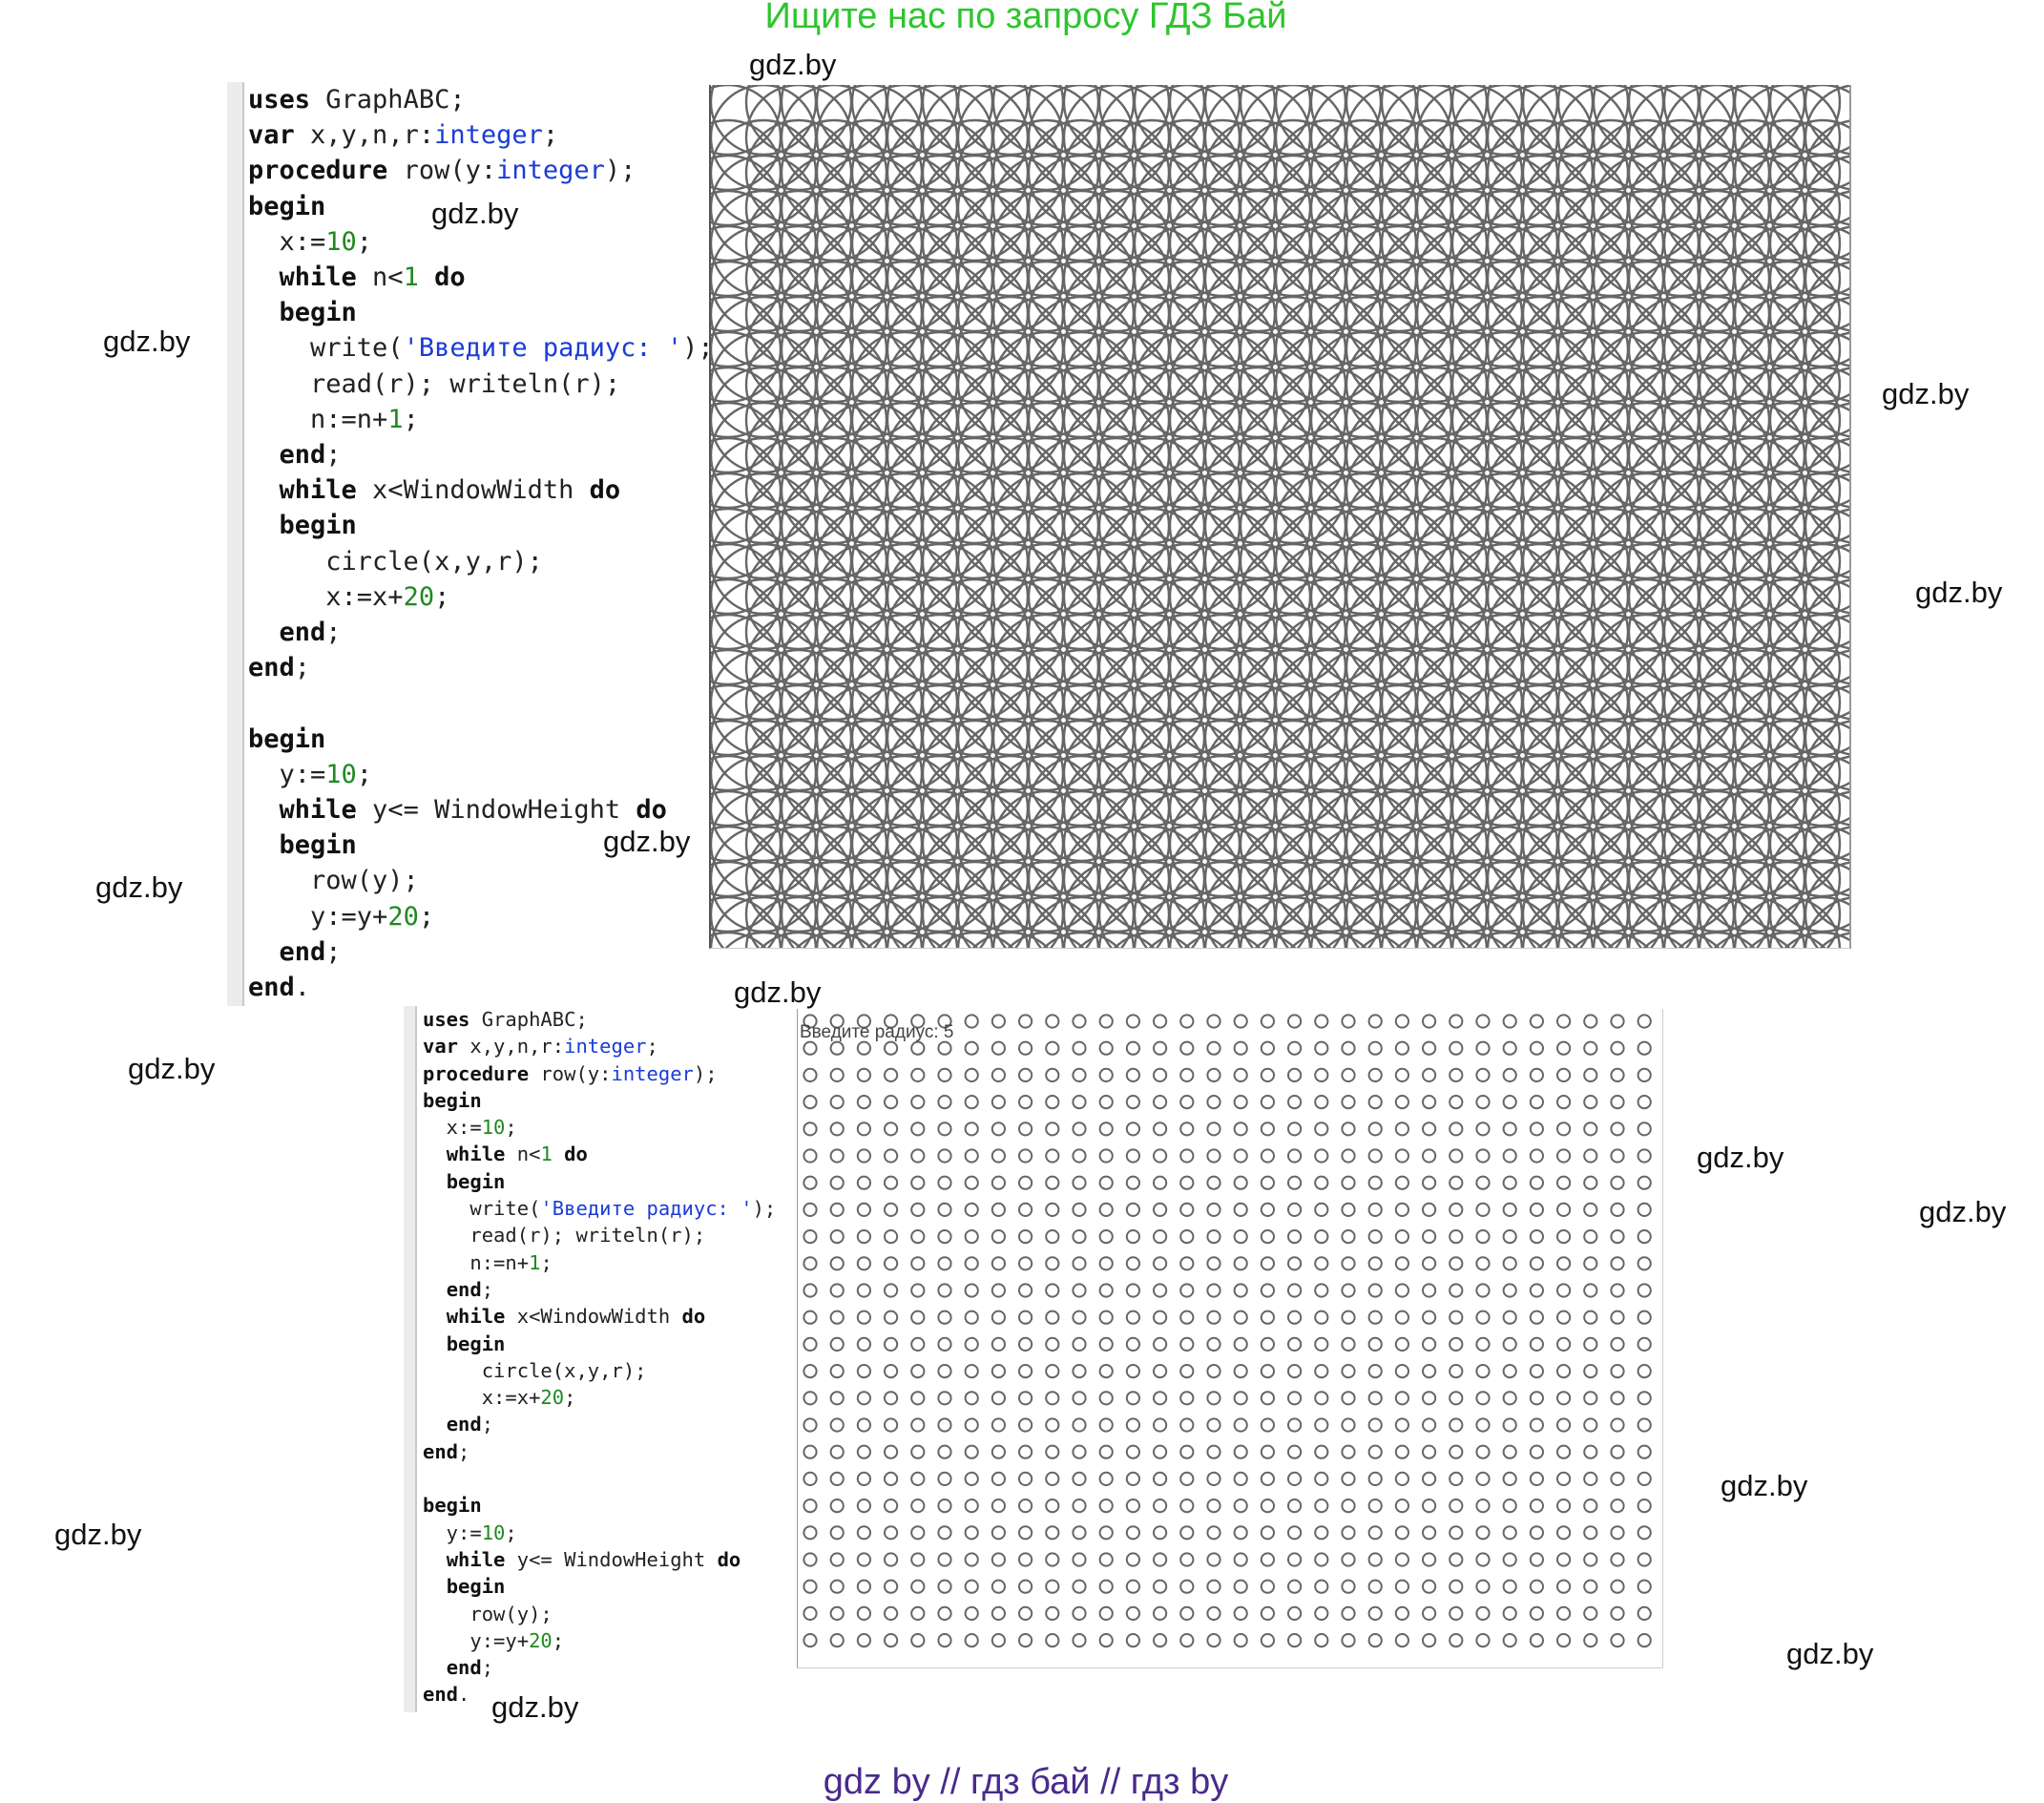 Image resolution: width=2044 pixels, height=1803 pixels. Describe the element at coordinates (427, 277) in the screenshot. I see `code-token` at that location.